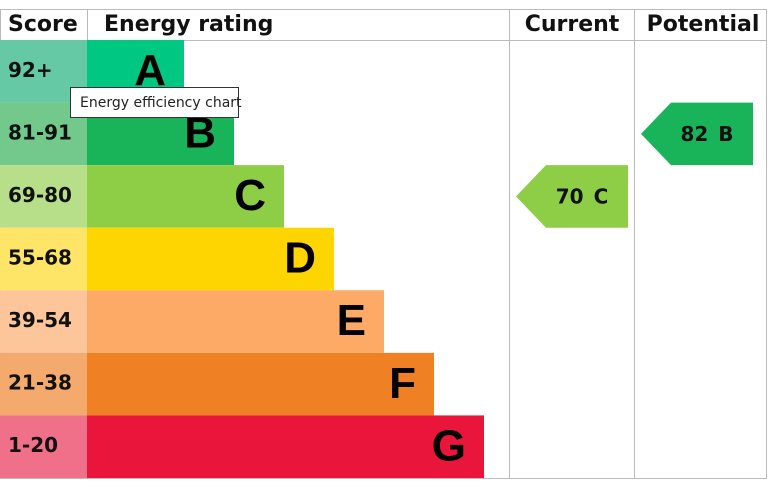 The image size is (772, 491). I want to click on band-letter: A, so click(150, 70).